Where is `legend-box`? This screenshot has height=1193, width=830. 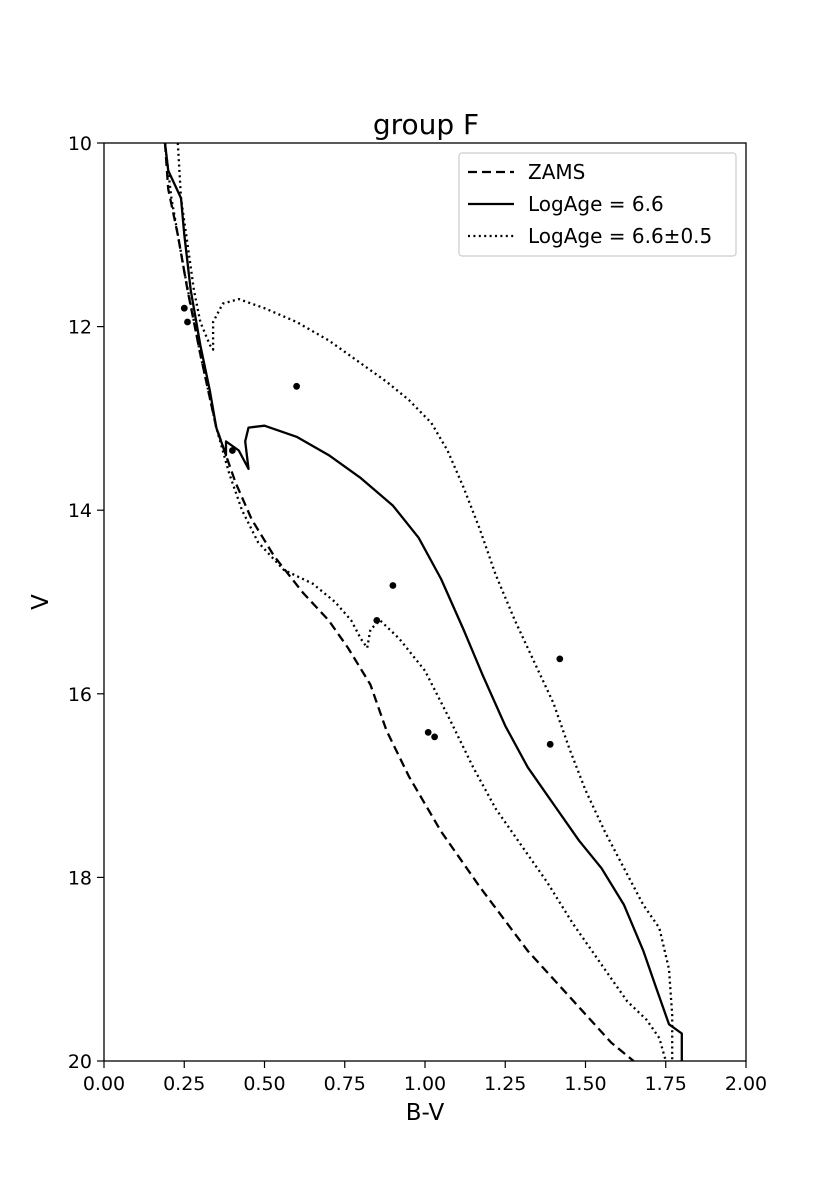 legend-box is located at coordinates (597, 204).